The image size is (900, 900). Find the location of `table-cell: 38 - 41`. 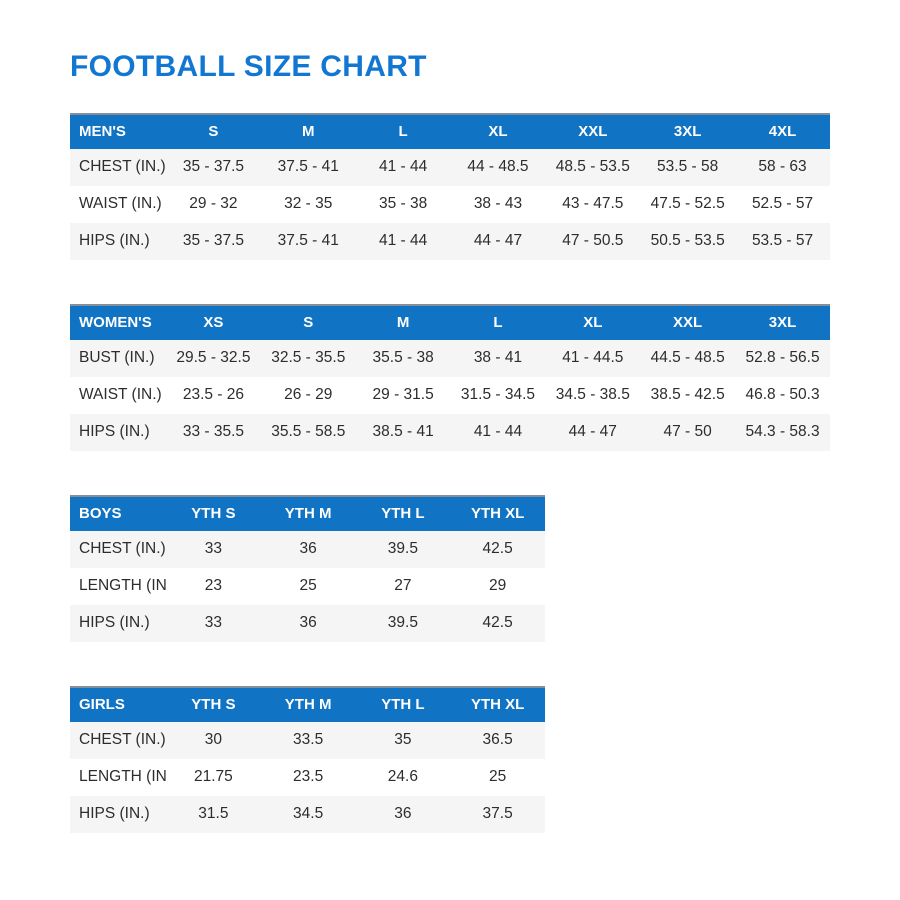

table-cell: 38 - 41 is located at coordinates (498, 357).